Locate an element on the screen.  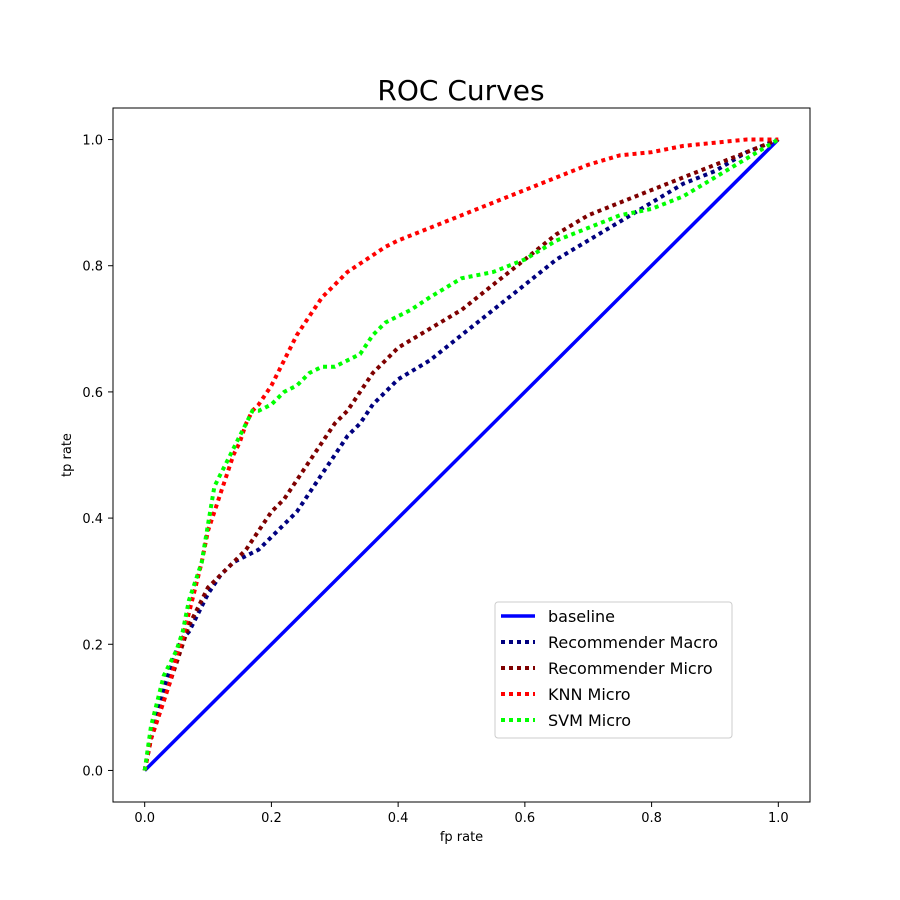
x-axis-label: fp rate is located at coordinates (461, 837).